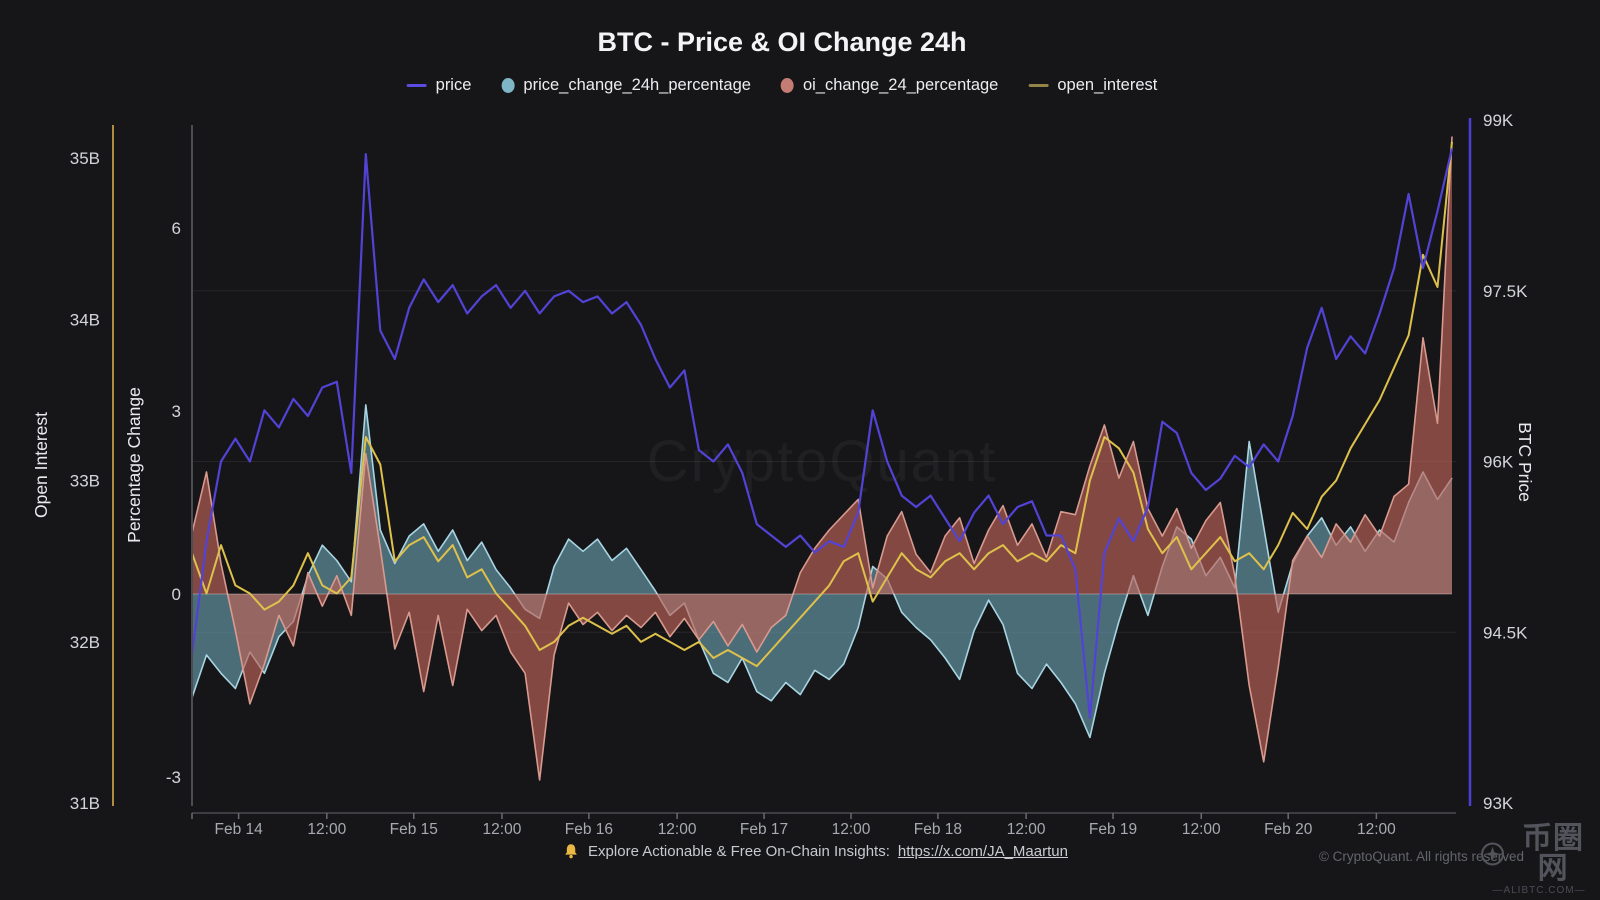 The image size is (1600, 900). I want to click on price-tick-label: 96K, so click(1498, 462).